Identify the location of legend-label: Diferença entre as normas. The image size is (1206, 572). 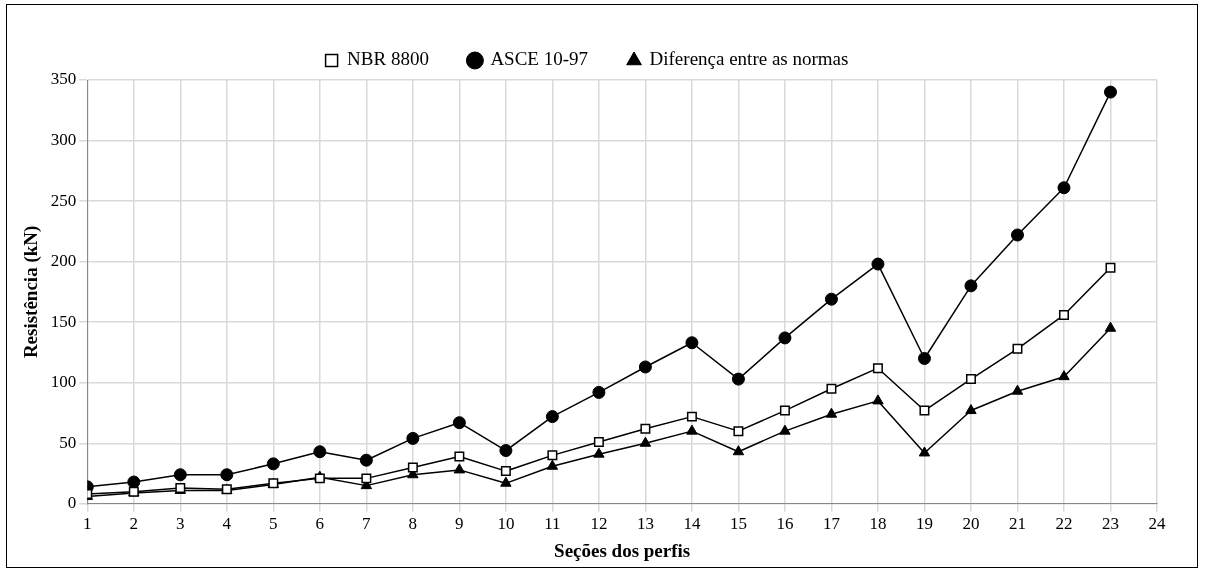
(749, 59).